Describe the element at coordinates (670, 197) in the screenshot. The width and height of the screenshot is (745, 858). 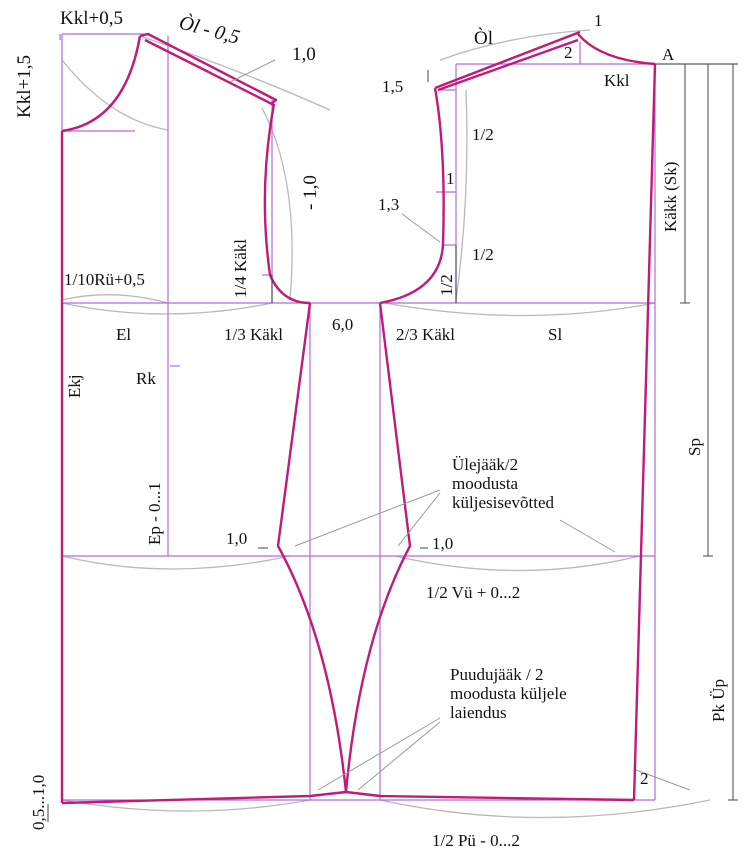
I see `label-kakk-sk: Käkk (Sk)` at that location.